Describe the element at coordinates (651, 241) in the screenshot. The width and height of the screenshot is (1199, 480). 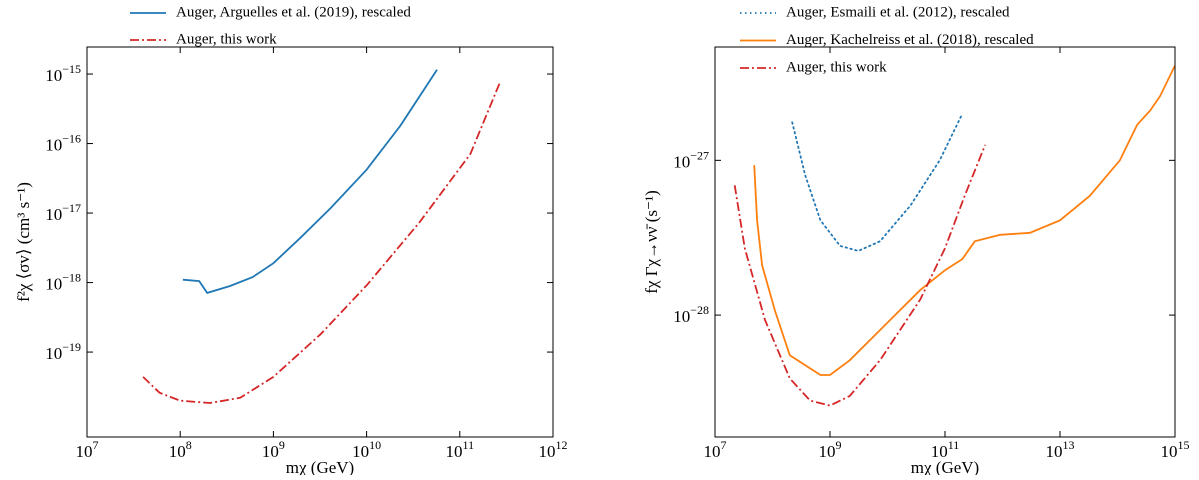
I see `y-axis-label: fχ Γχ→νν̄ (s⁻¹)` at that location.